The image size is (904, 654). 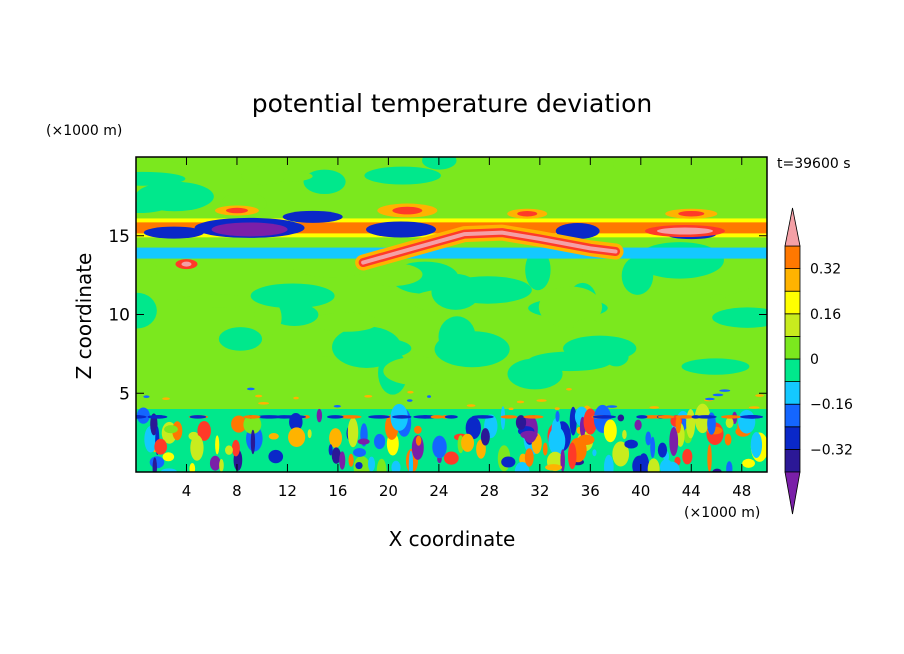 I want to click on colorbar: 0.32 0.16 0 −0.16 −0.32, so click(x=818, y=361).